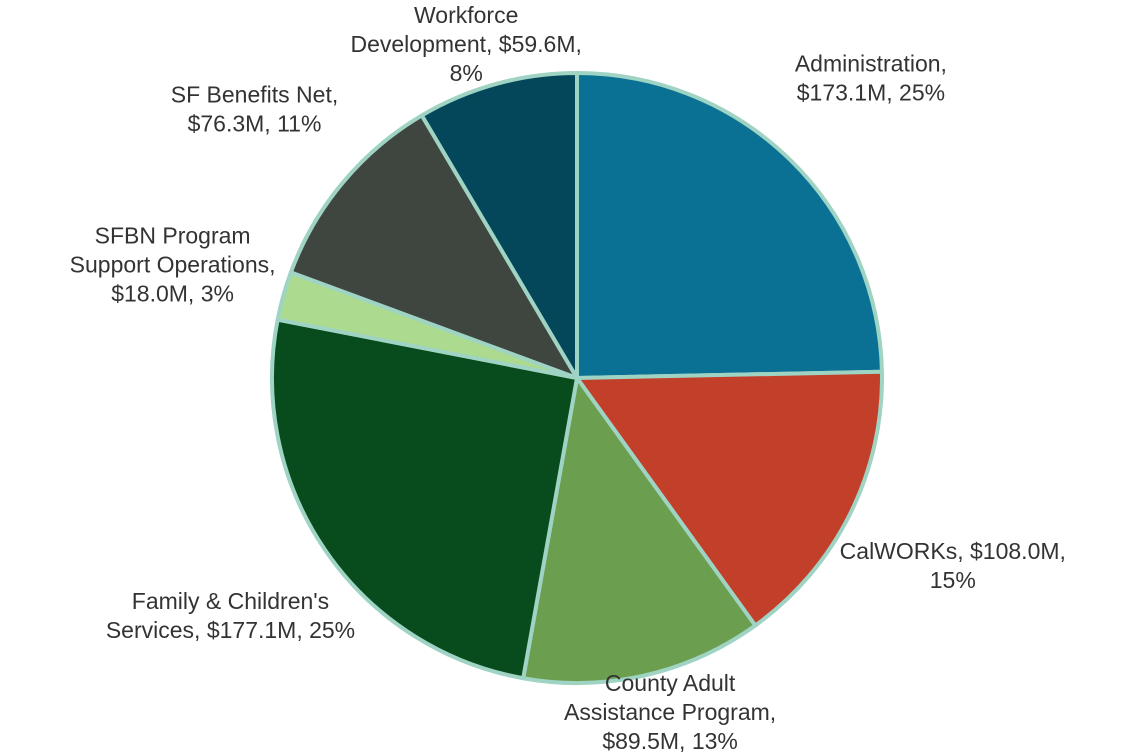 This screenshot has width=1136, height=756. I want to click on slice-label-line: Family & Children's, so click(230, 601).